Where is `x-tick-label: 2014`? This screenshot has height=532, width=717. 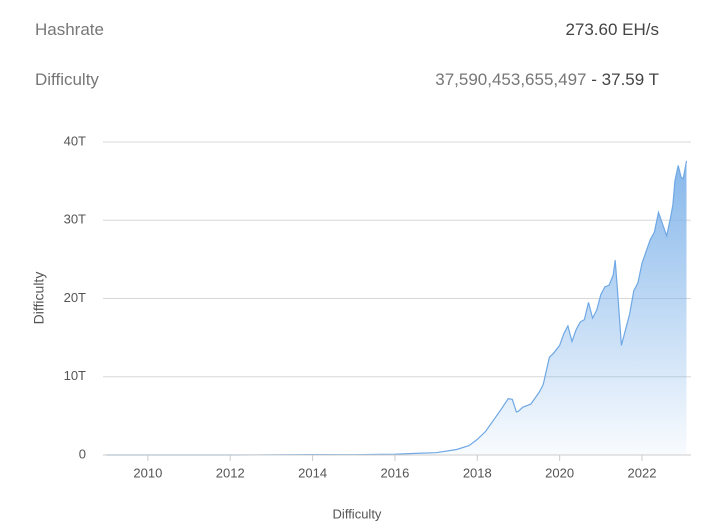 x-tick-label: 2014 is located at coordinates (312, 472).